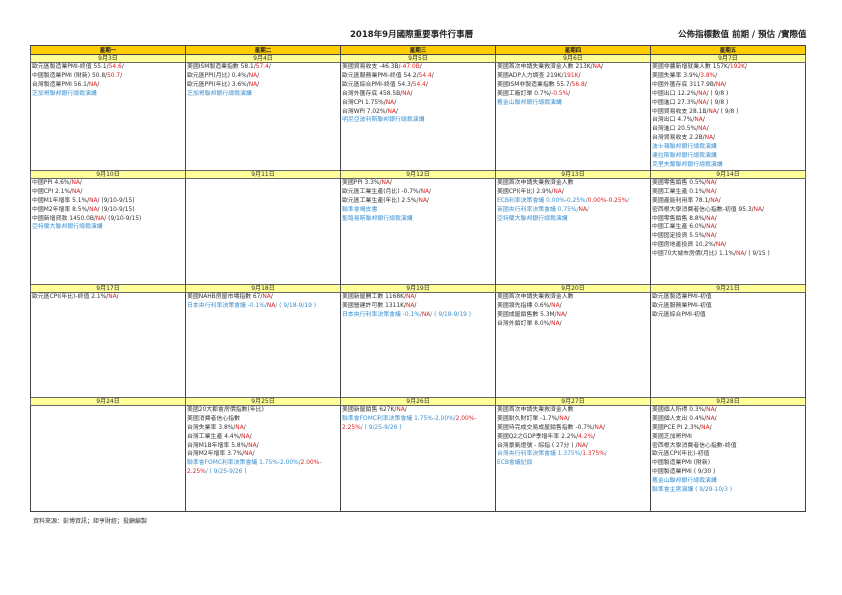  Describe the element at coordinates (221, 67) in the screenshot. I see `indicator-text: 美國ISM製造業指數 58.1/` at that location.